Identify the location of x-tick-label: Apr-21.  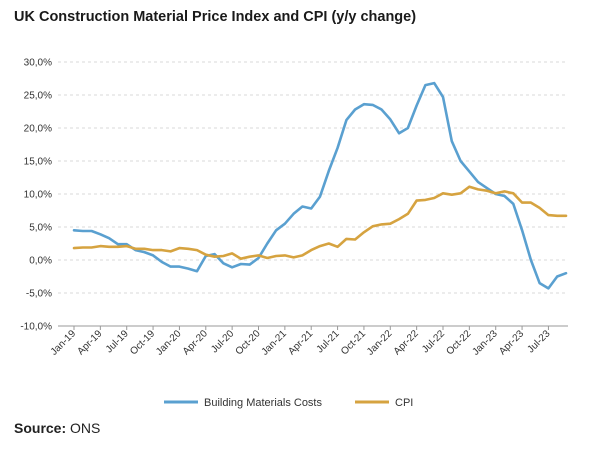
(300, 342).